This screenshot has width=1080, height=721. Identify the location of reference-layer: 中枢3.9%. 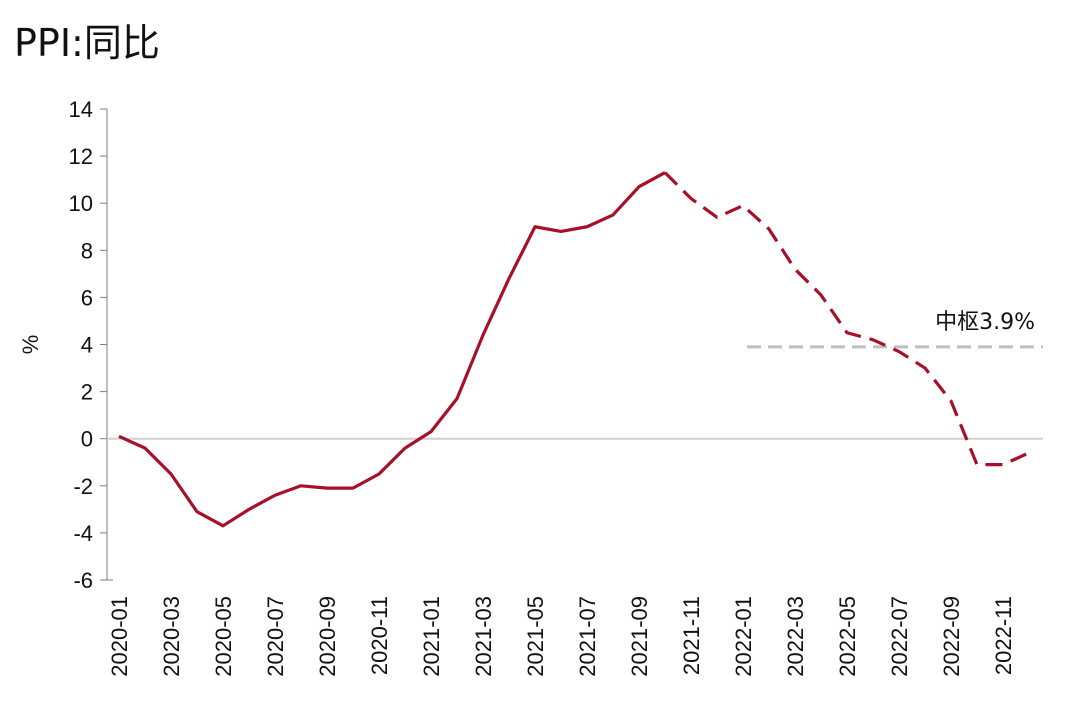
(895, 329).